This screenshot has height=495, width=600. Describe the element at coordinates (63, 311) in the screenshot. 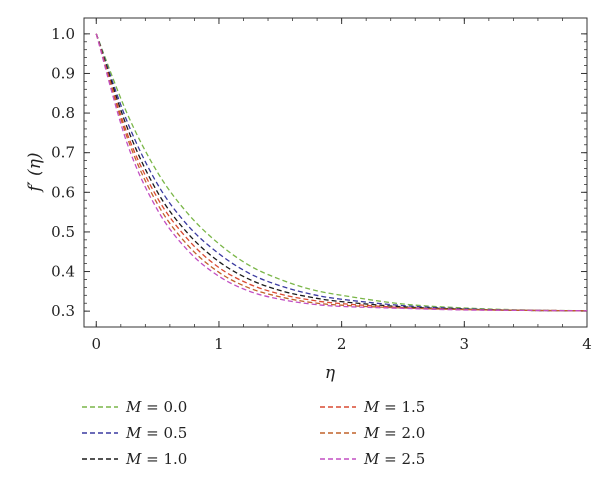

I see `y-tick-label: 0.3` at that location.